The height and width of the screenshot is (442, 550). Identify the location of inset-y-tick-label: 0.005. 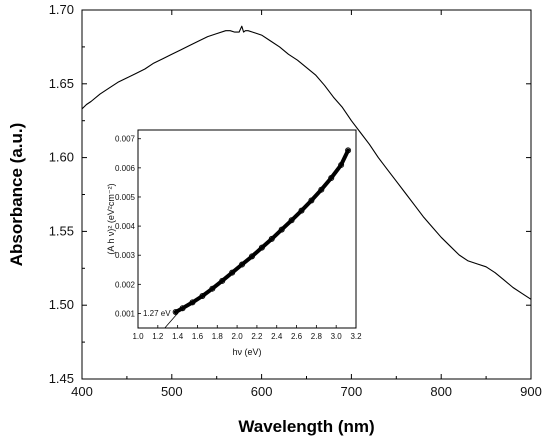
(125, 197).